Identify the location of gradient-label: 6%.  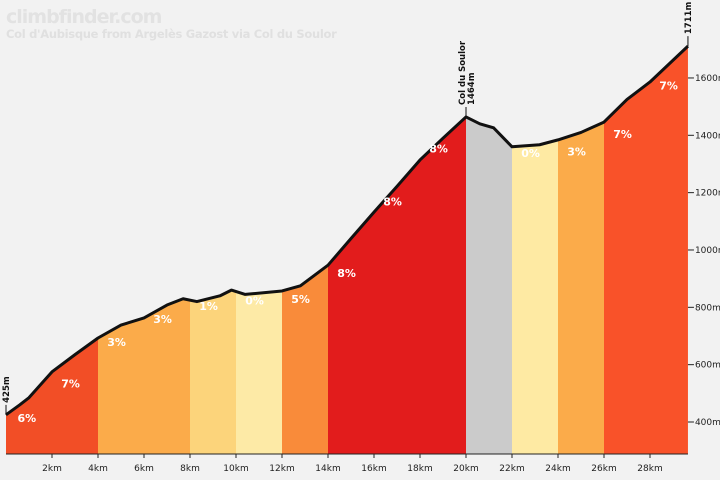
(27, 418).